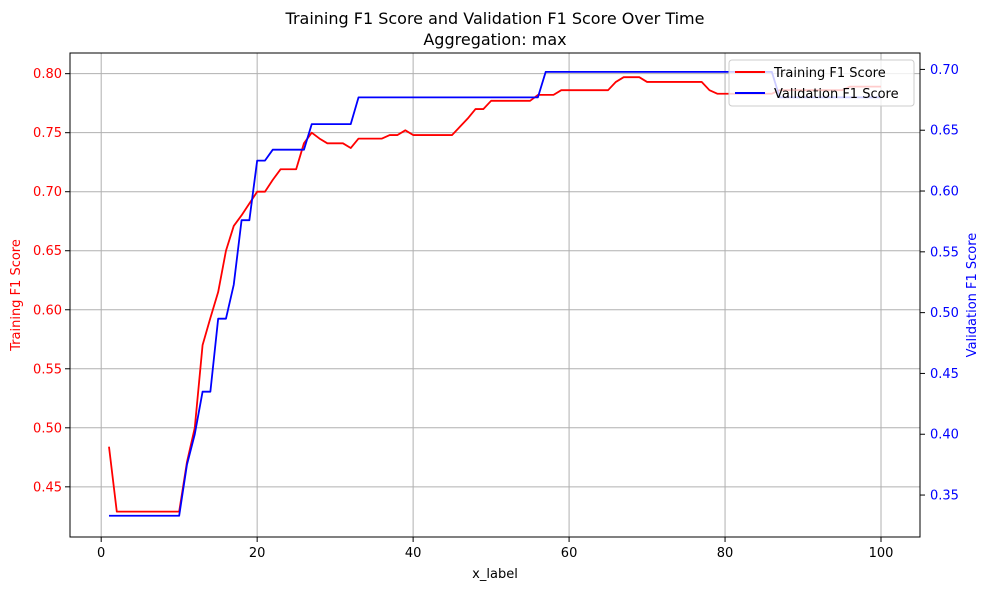  I want to click on y-left-tick-label: 0.50, so click(47, 428).